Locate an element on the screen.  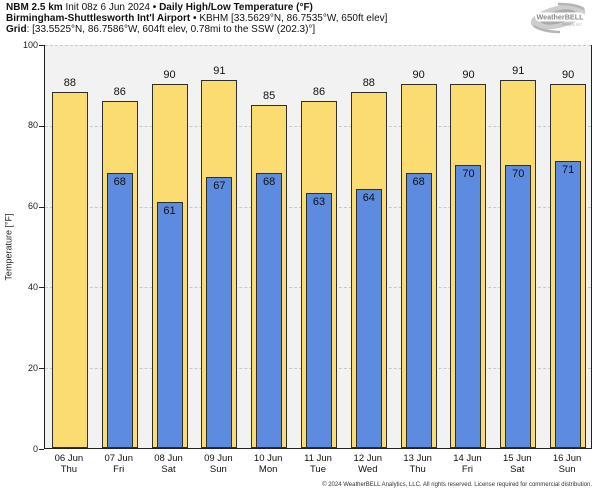
x-tick-label: 12 Jun Wed is located at coordinates (368, 464).